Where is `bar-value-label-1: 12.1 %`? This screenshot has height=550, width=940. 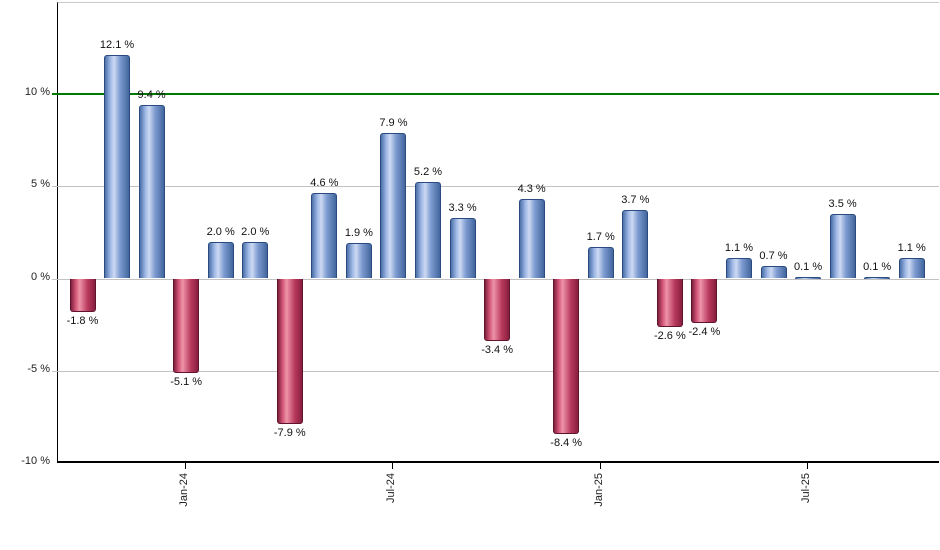
bar-value-label-1: 12.1 % is located at coordinates (117, 44).